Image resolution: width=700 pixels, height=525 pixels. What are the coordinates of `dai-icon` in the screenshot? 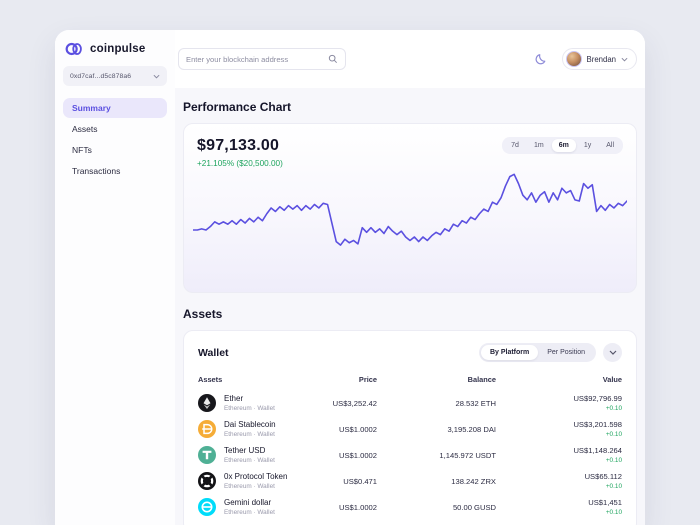 It's located at (207, 429).